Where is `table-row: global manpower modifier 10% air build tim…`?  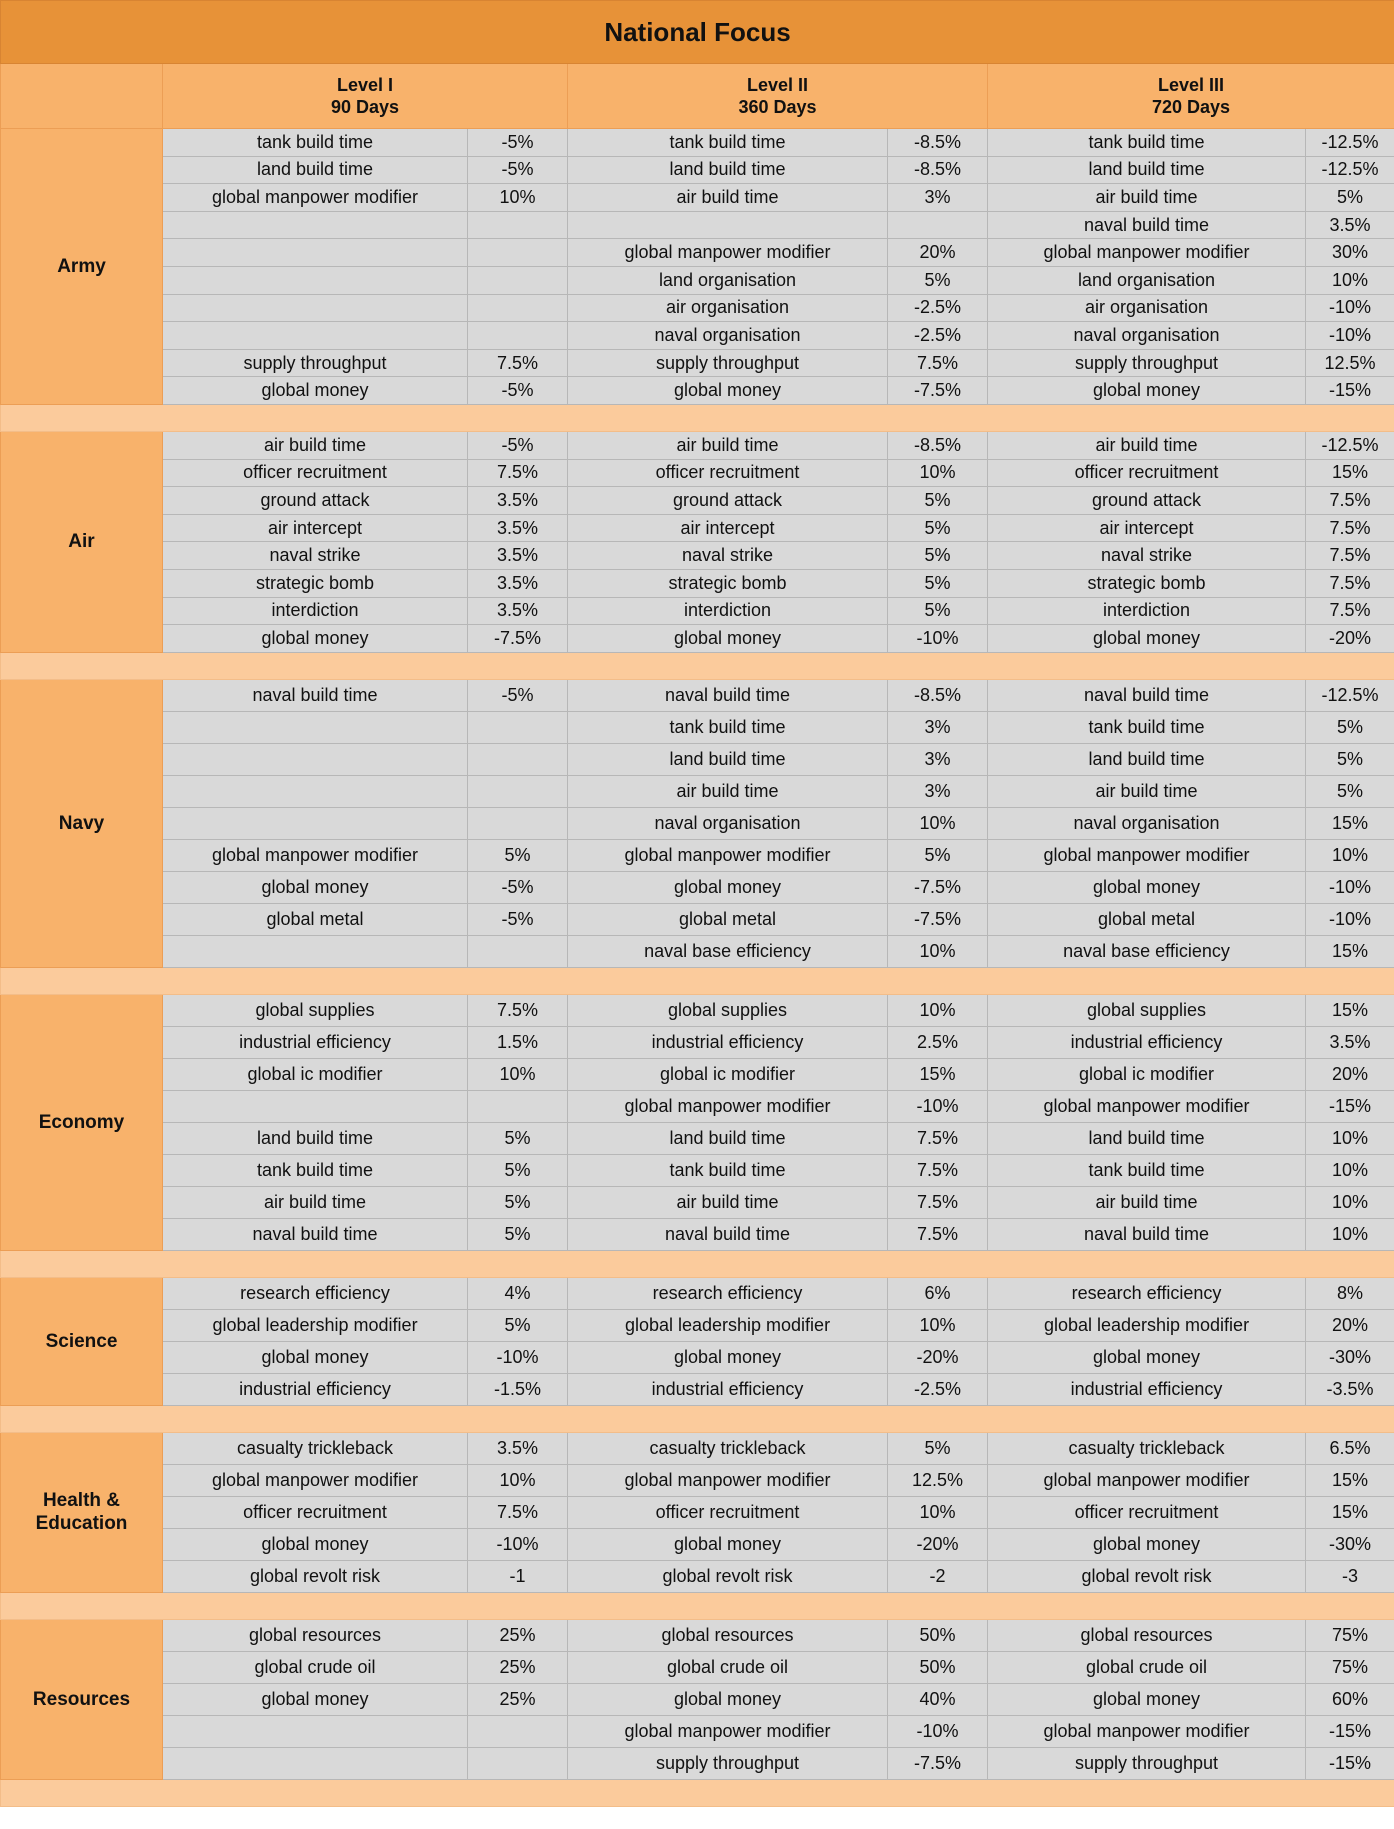 table-row: global manpower modifier 10% air build tim… is located at coordinates (697, 197).